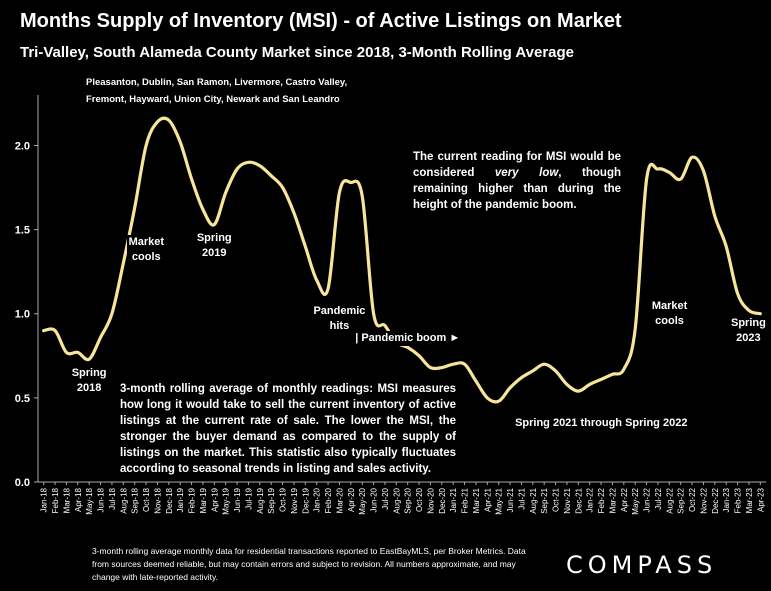 This screenshot has width=771, height=591. What do you see at coordinates (526, 173) in the screenshot?
I see `emphasis-text: very low` at bounding box center [526, 173].